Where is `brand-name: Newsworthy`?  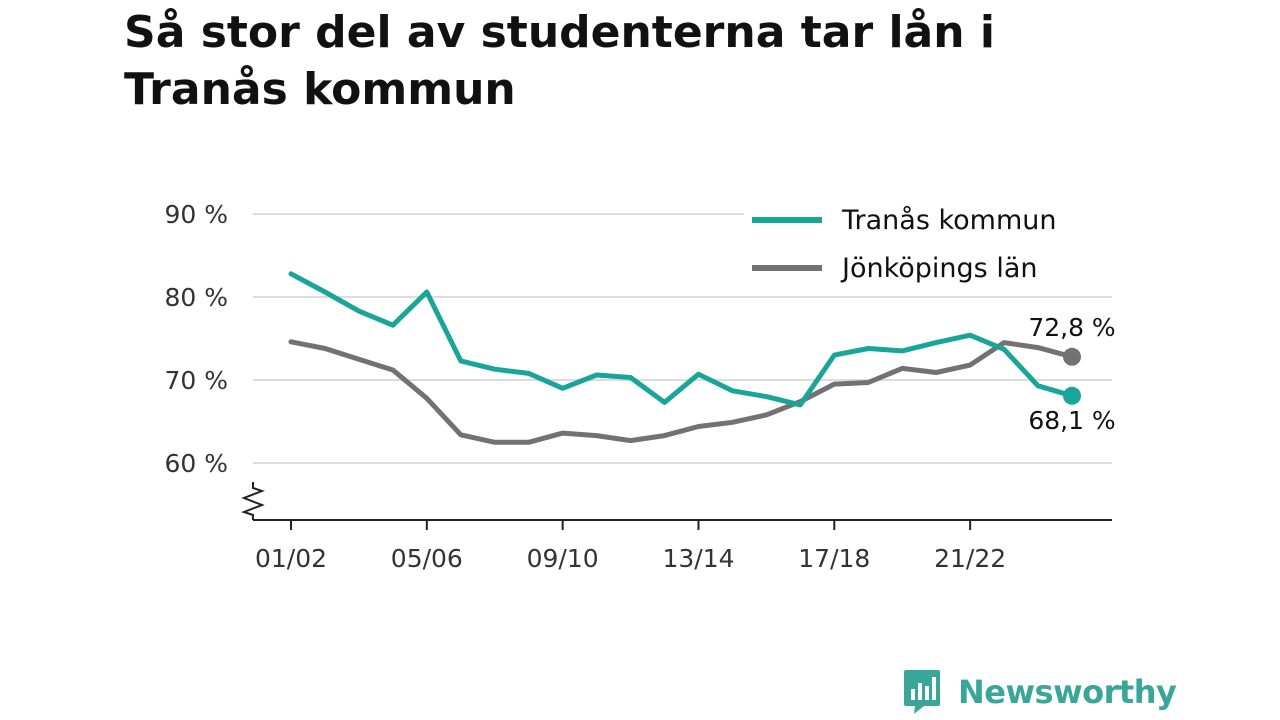 brand-name: Newsworthy is located at coordinates (1067, 692).